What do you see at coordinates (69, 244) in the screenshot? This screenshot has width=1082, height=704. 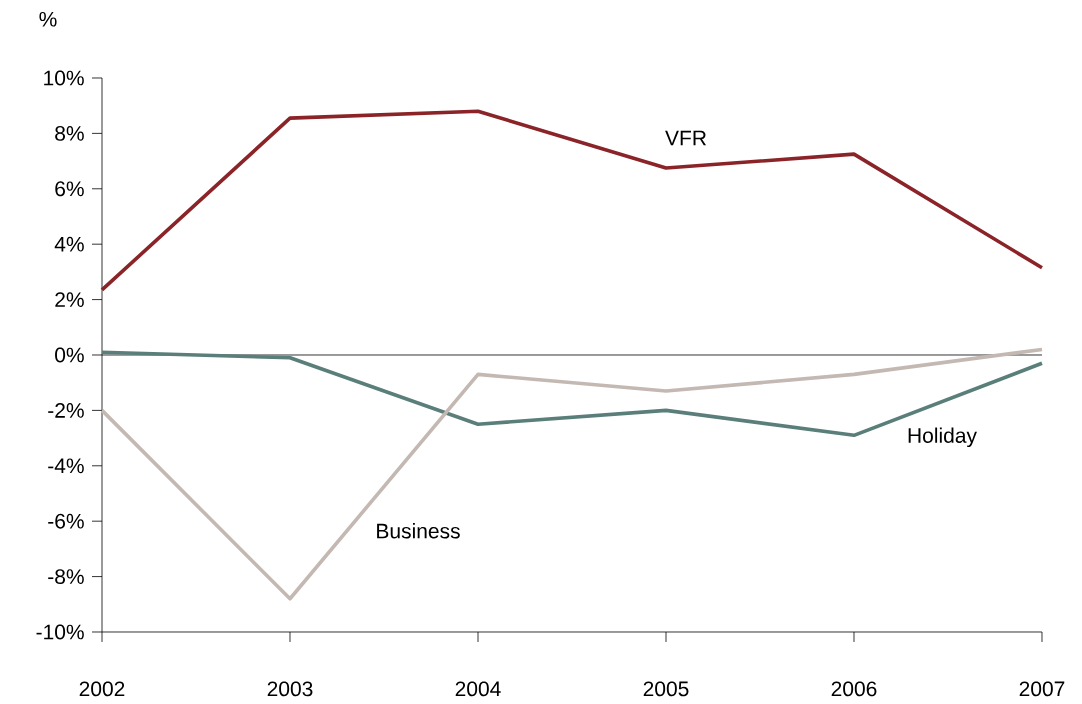 I see `y-tick-label: 4%` at bounding box center [69, 244].